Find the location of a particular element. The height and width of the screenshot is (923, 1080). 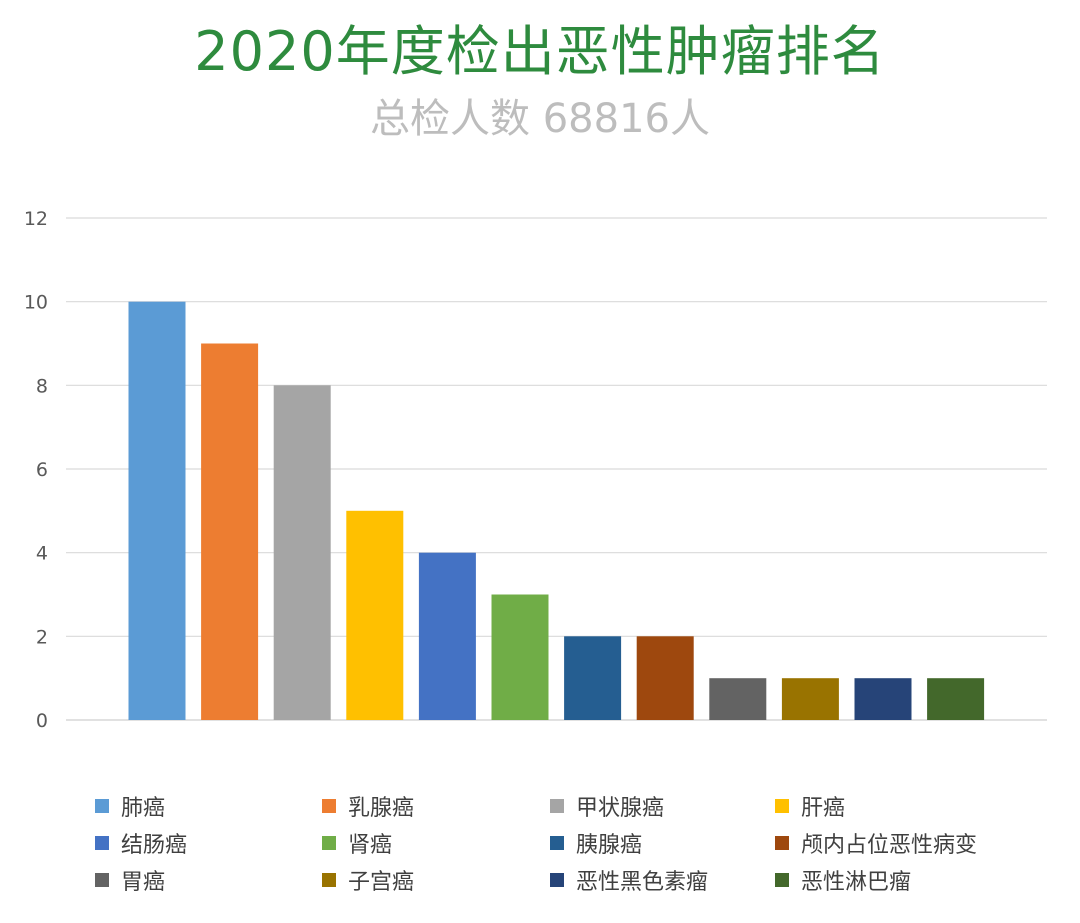

legend-label: 胃癌 is located at coordinates (143, 882).